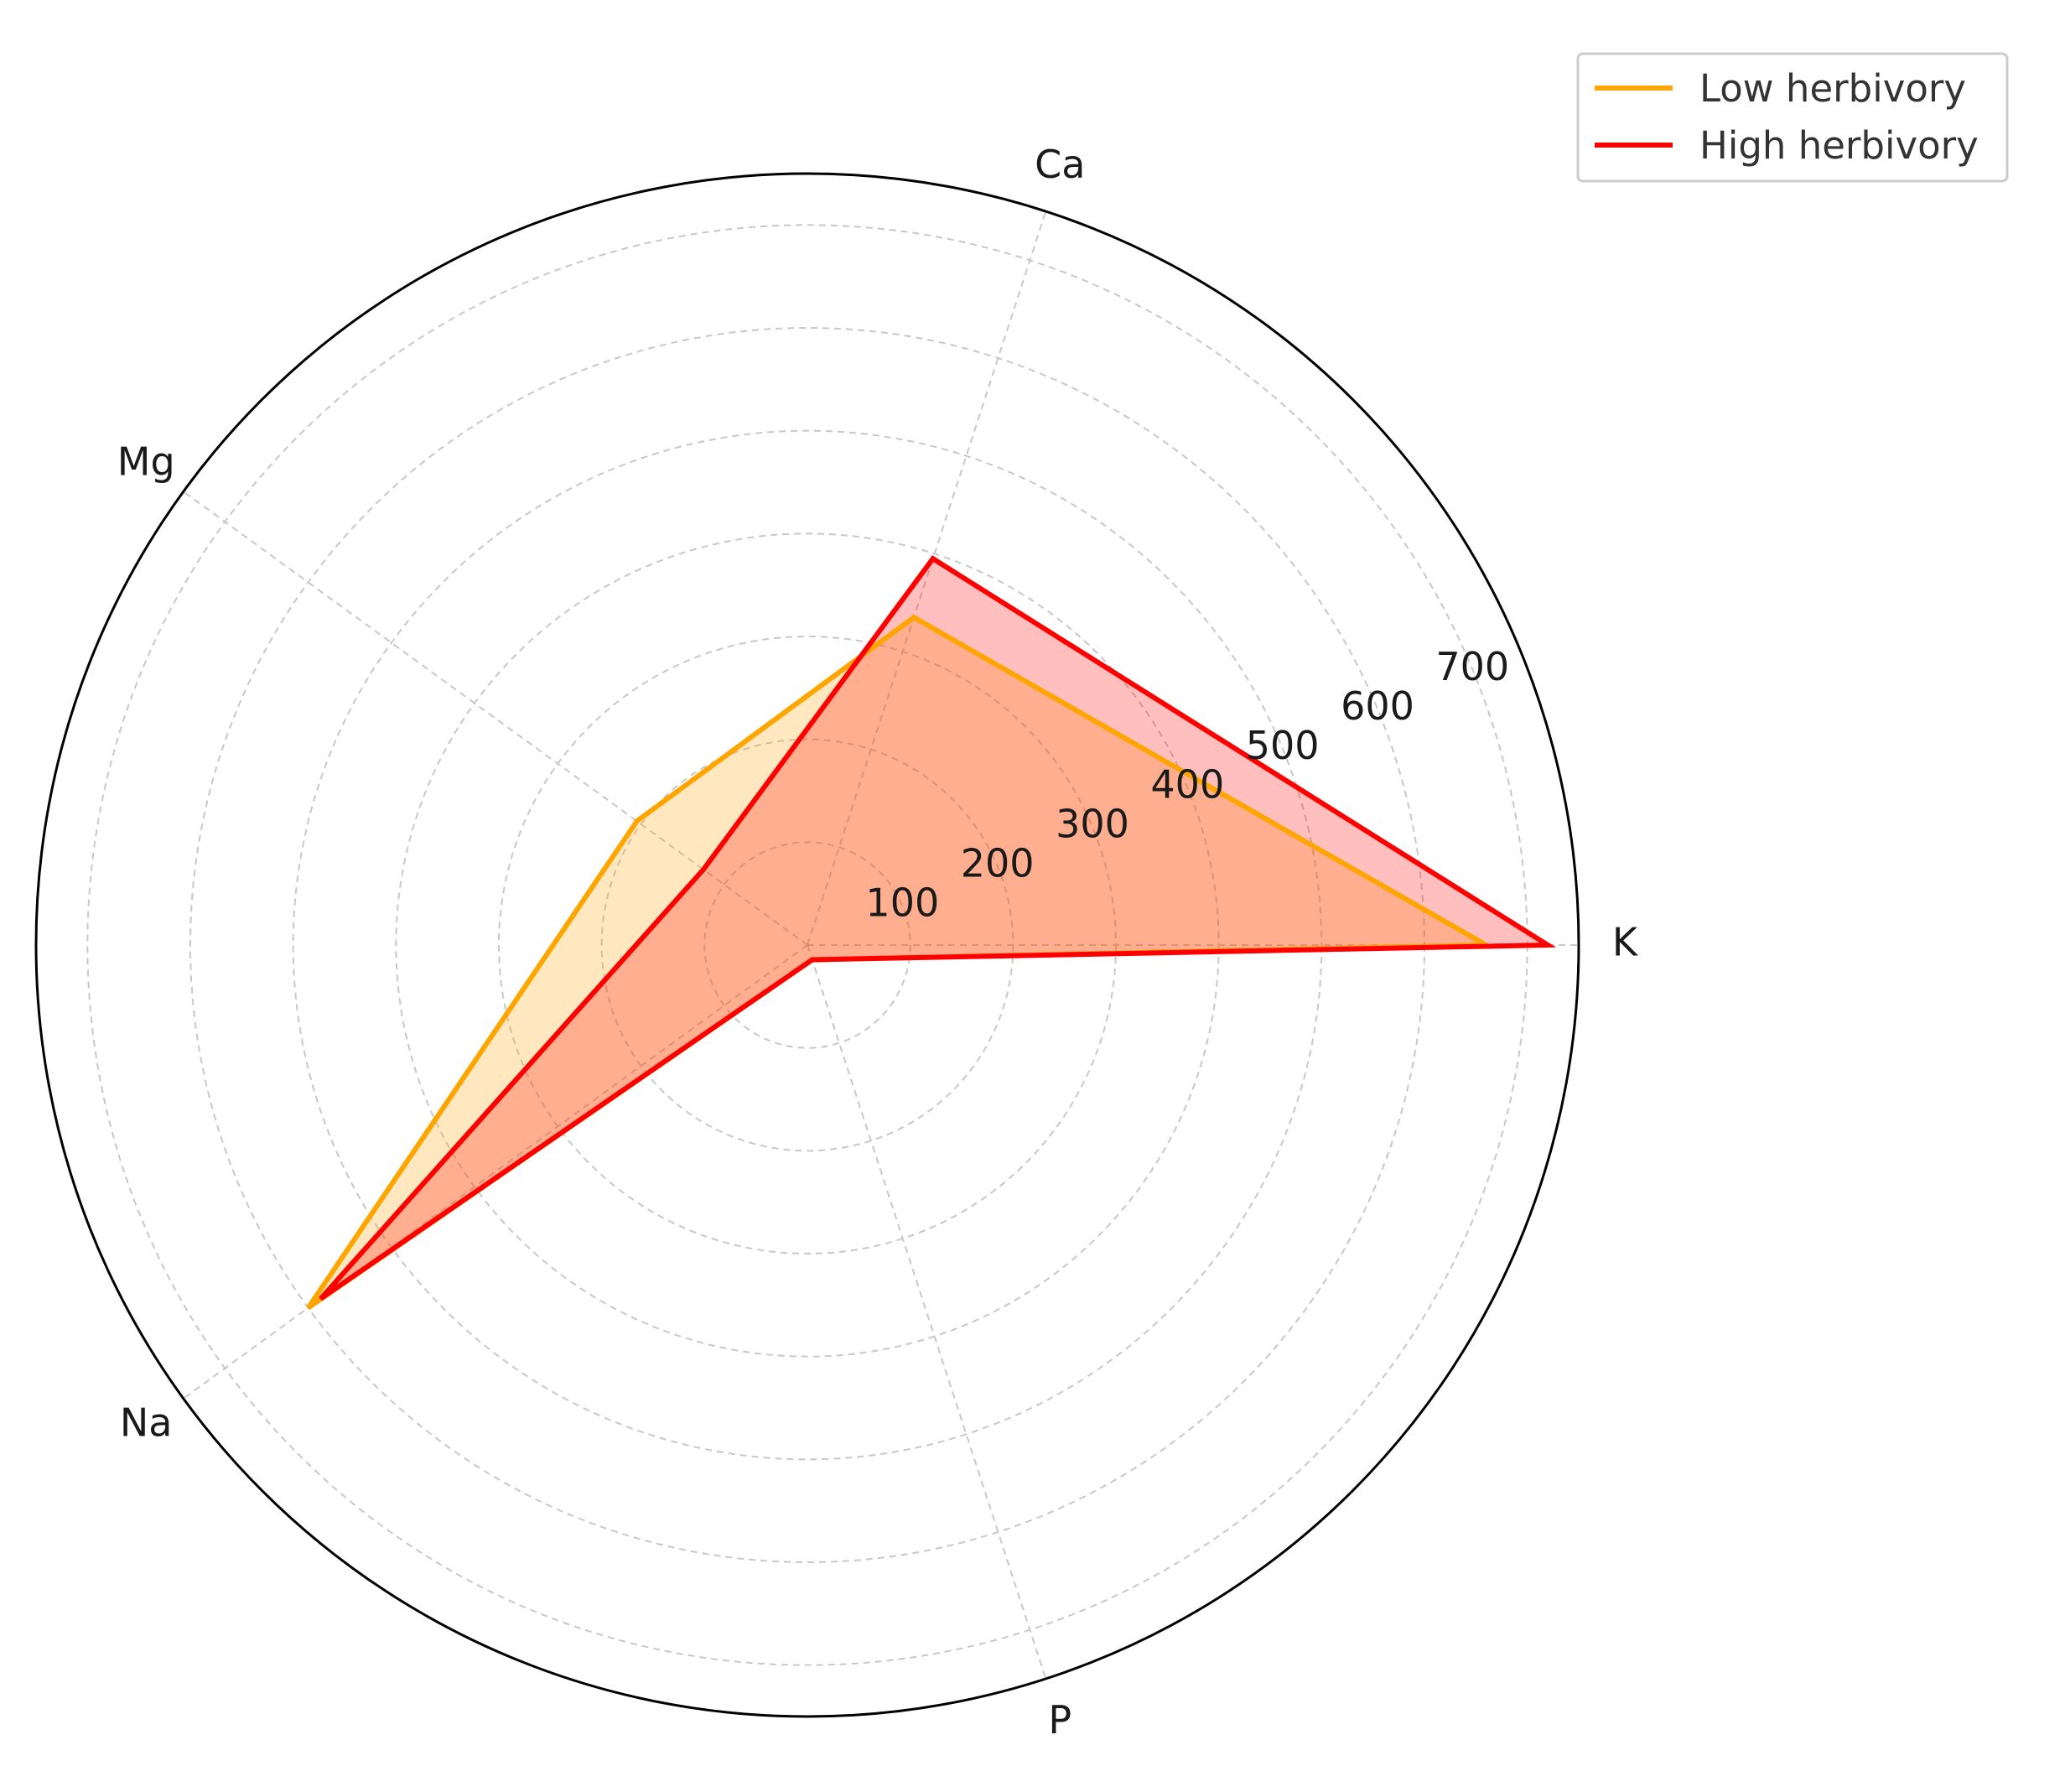 The image size is (2065, 1792). What do you see at coordinates (1283, 745) in the screenshot?
I see `radial-tick-label-500: 500` at bounding box center [1283, 745].